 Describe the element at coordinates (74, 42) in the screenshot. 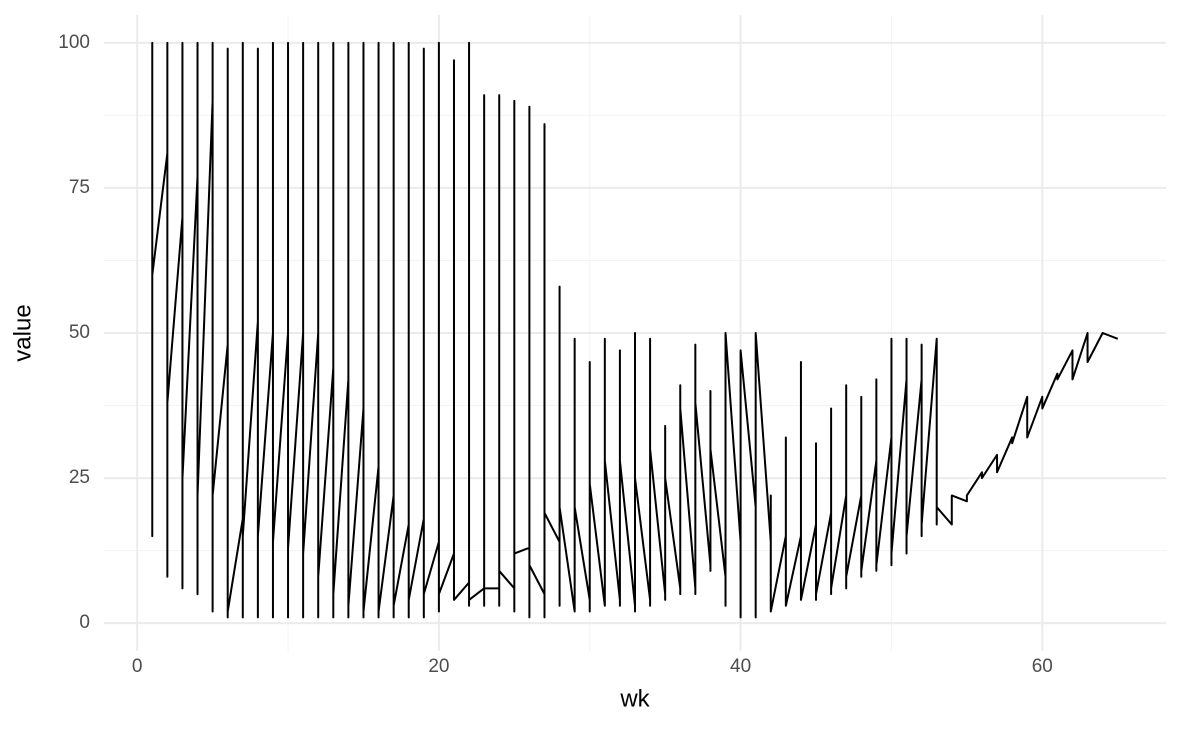

I see `y-tick-label: 100` at that location.